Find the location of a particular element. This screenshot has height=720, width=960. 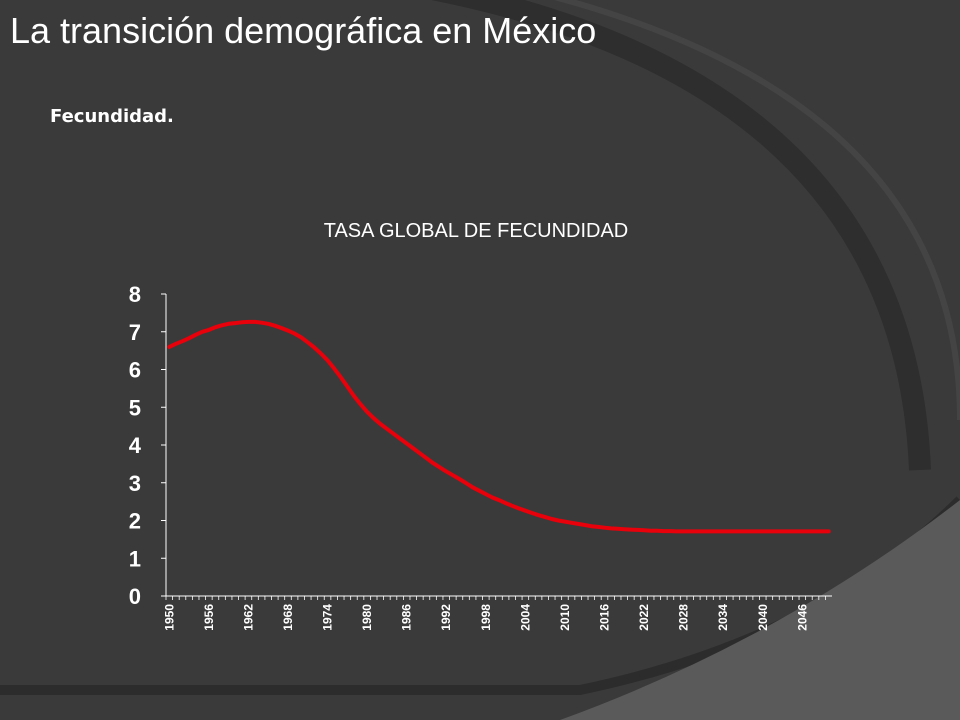

x-tick-label: 1956 is located at coordinates (209, 617).